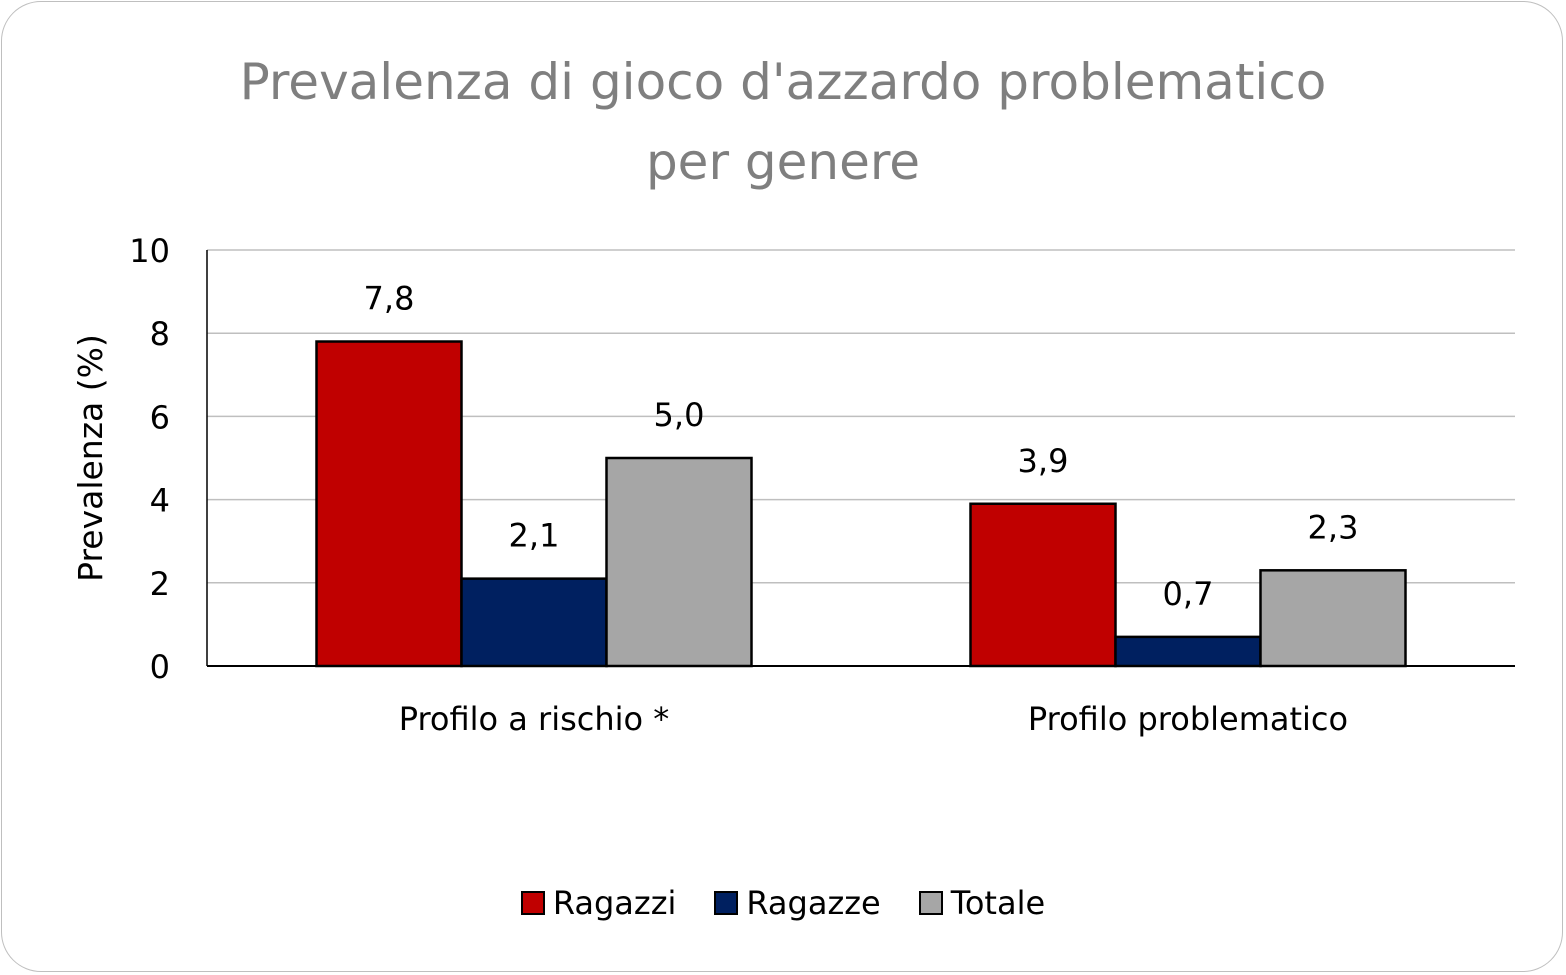 The width and height of the screenshot is (1566, 975). I want to click on legend-label: Totale, so click(998, 903).